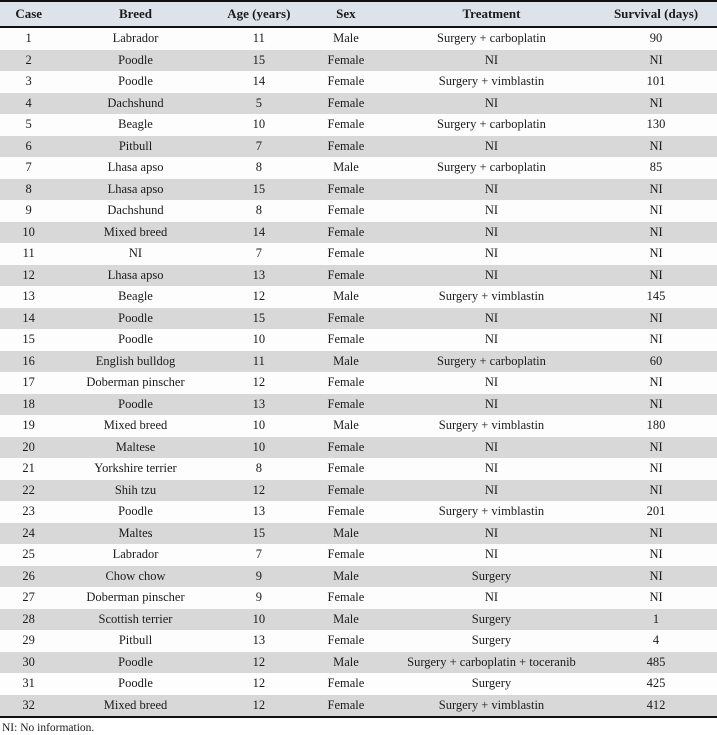  I want to click on table-row: 21 Yorkshire terrier 8 Female NI NI, so click(358, 469).